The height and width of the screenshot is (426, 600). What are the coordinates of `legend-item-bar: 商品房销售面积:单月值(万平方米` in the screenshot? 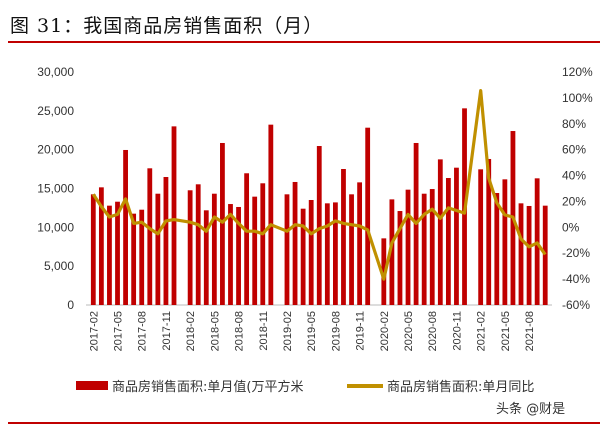 It's located at (189, 385).